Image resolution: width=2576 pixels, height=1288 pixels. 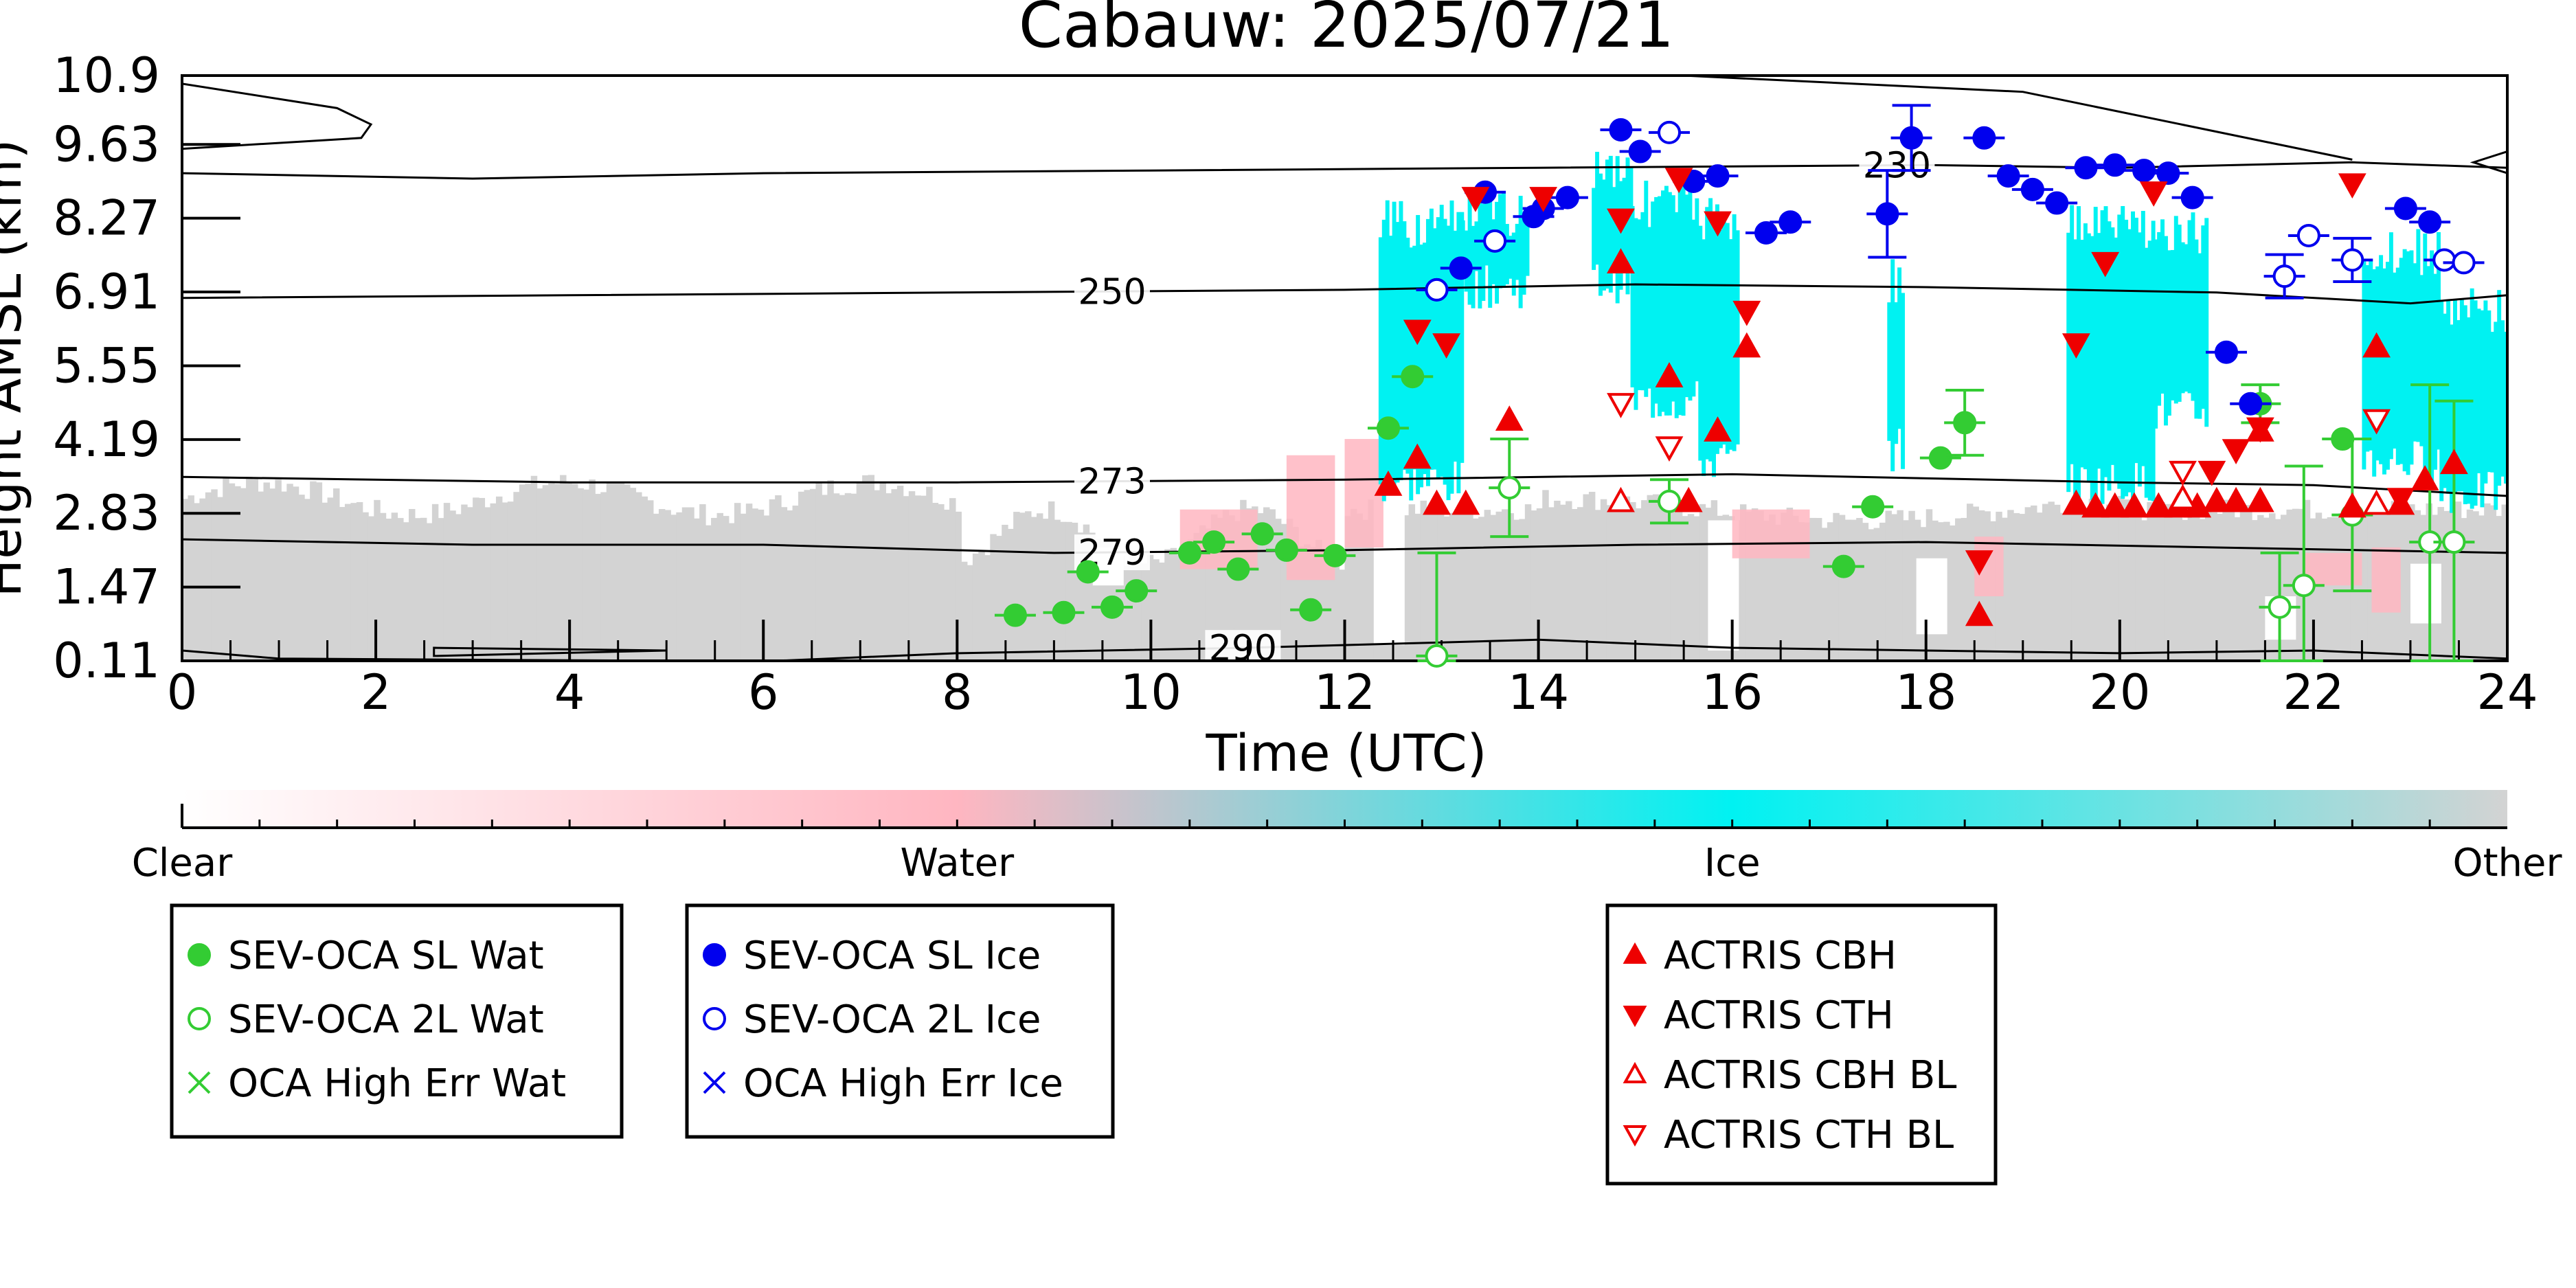 I want to click on x-tick-label: 10, so click(x=1151, y=692).